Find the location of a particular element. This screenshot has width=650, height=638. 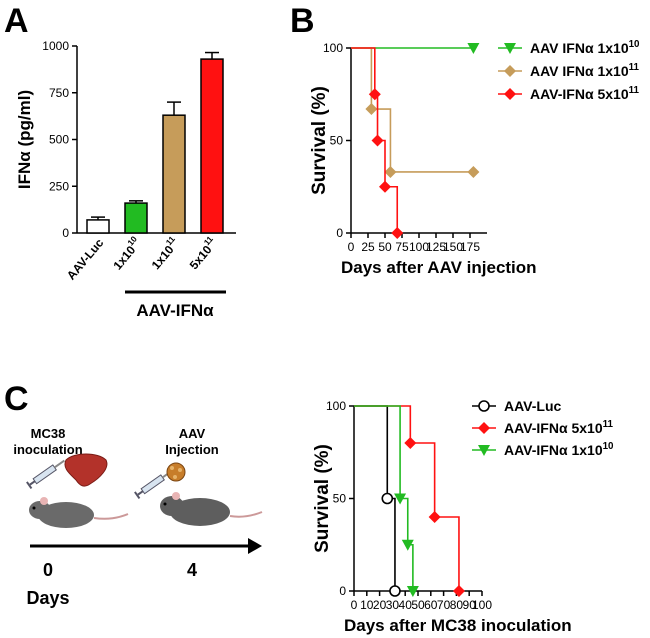

schedule-day-4: 4 is located at coordinates (192, 570).